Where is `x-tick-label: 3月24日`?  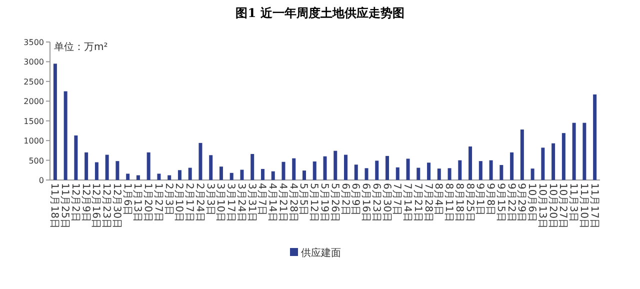
x-tick-label: 3月24日 is located at coordinates (240, 202).